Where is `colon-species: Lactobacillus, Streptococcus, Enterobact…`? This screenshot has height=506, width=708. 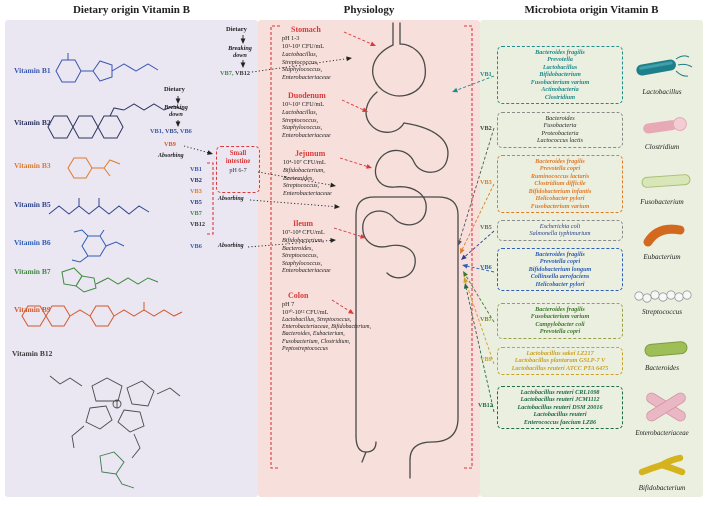 colon-species: Lactobacillus, Streptococcus, Enterobact… is located at coordinates (326, 334).